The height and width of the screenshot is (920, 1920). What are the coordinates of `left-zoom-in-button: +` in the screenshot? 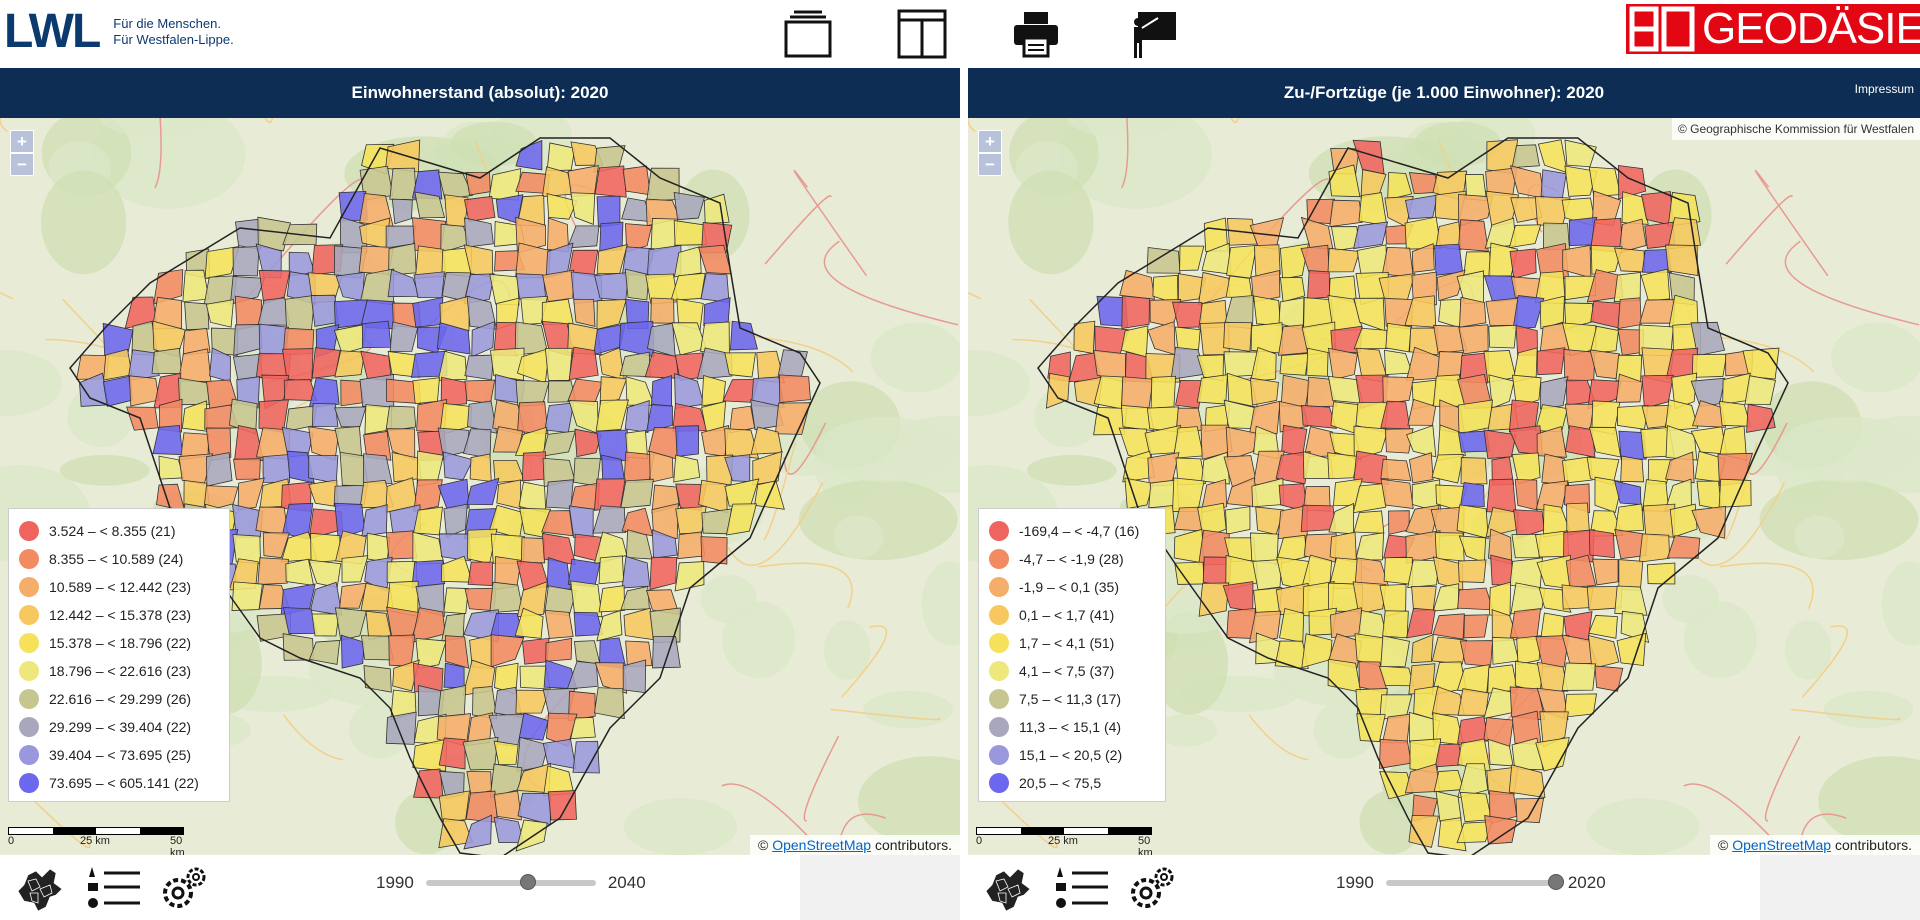 It's located at (22, 141).